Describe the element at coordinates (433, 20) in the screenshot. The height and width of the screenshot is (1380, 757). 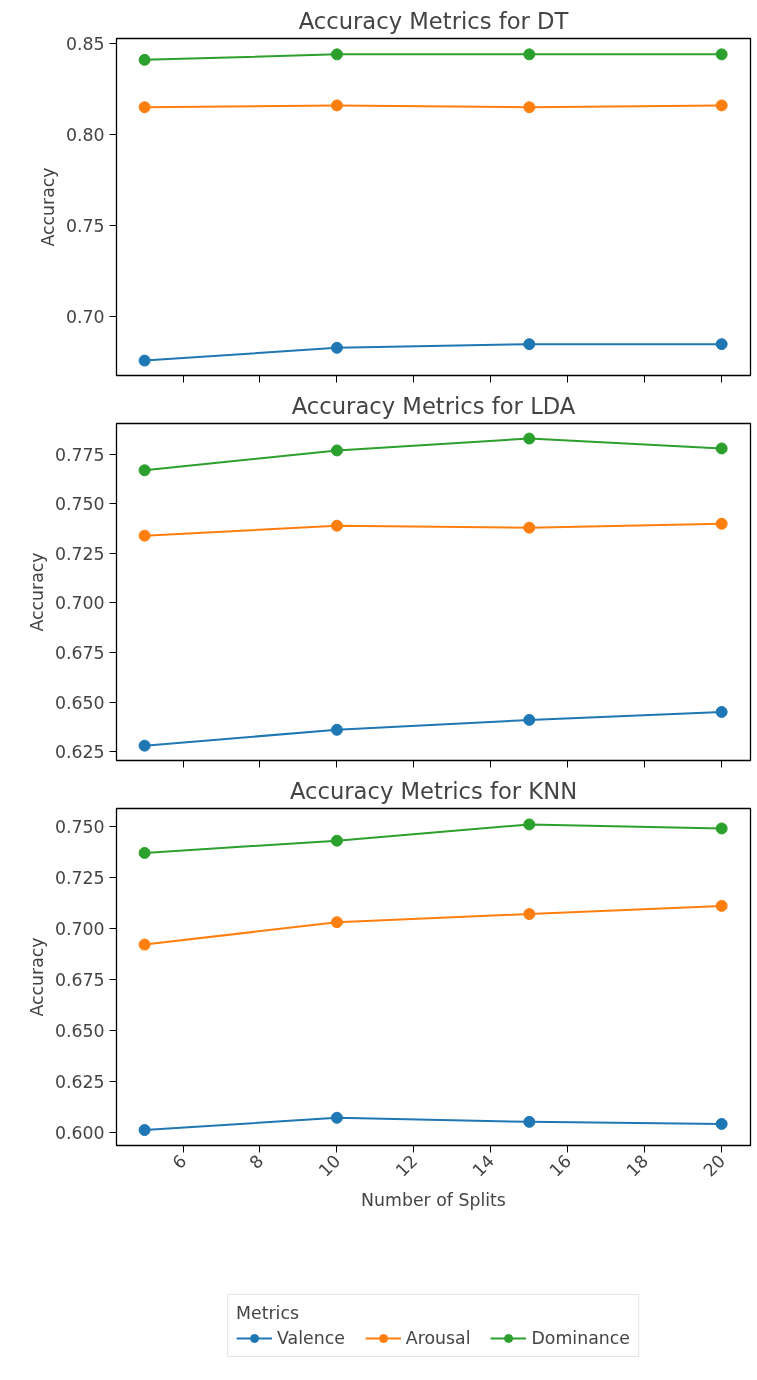
I see `chart-title: Accuracy Metrics for DT` at that location.